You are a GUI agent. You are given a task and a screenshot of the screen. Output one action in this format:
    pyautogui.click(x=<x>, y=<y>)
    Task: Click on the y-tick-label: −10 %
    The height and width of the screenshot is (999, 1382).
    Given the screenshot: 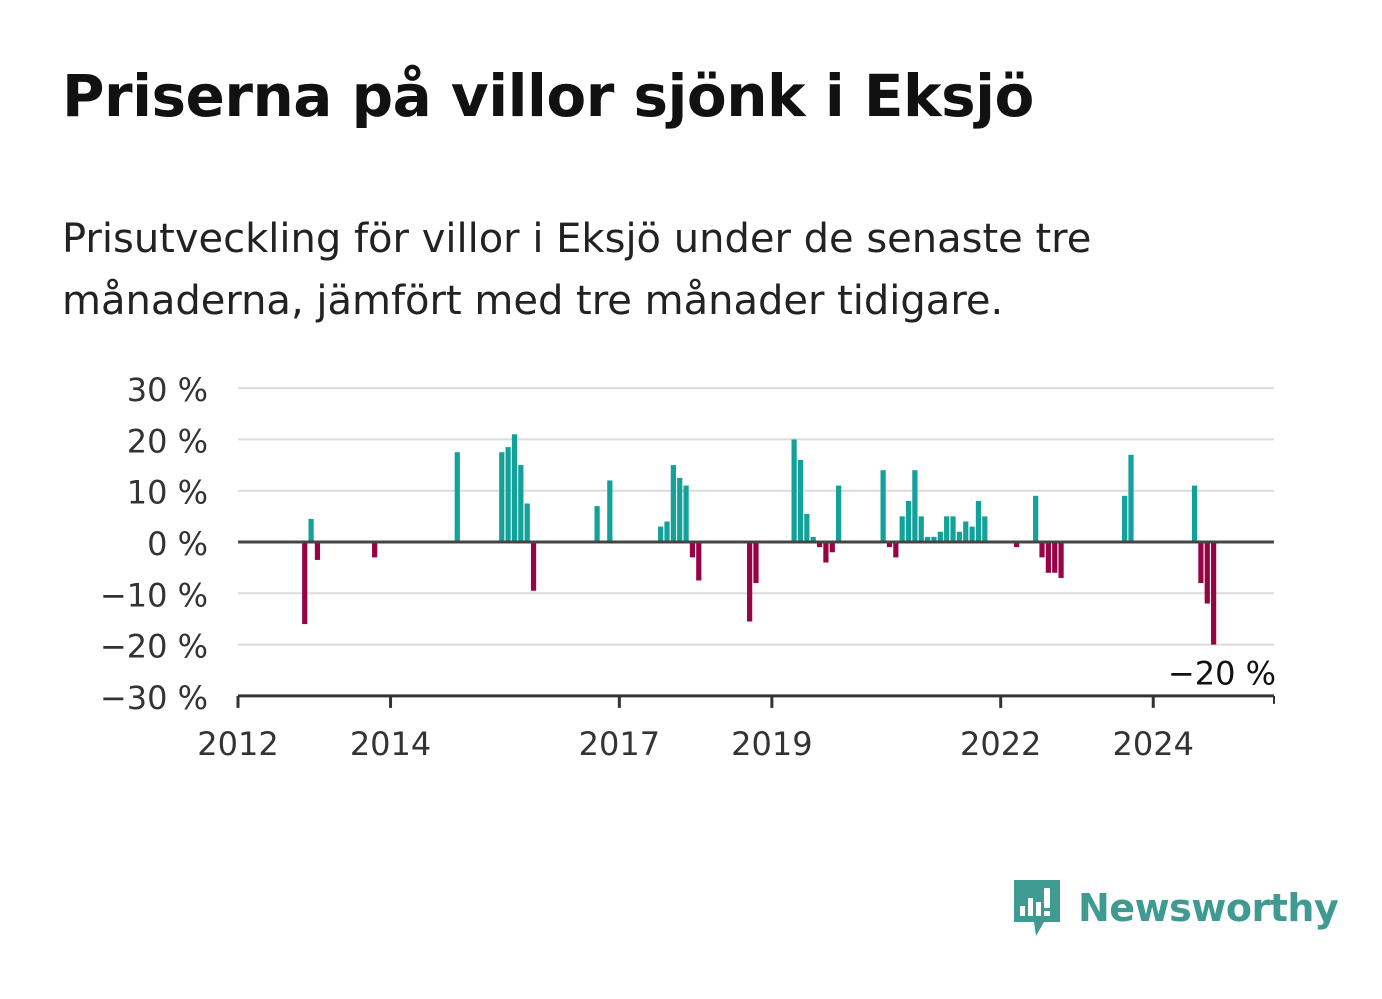 What is the action you would take?
    pyautogui.click(x=154, y=595)
    